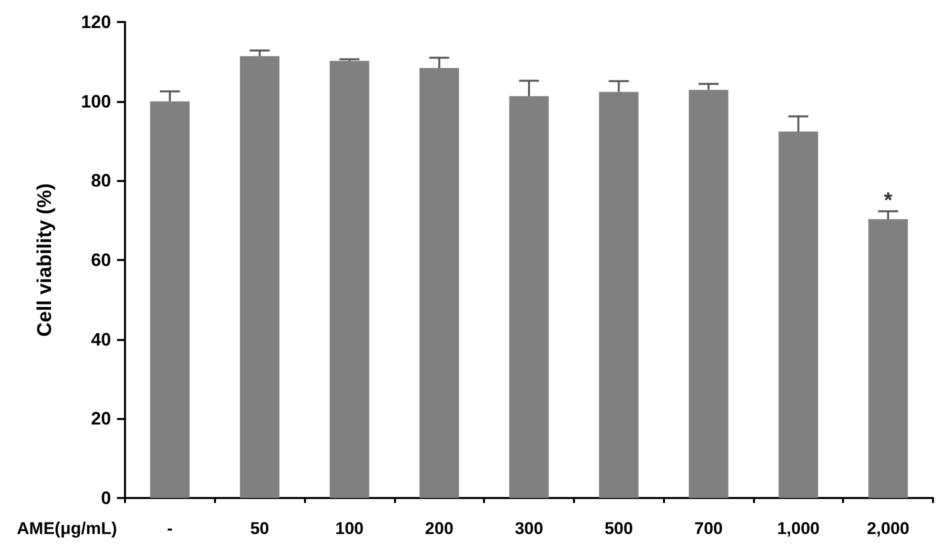 This screenshot has width=945, height=546. Describe the element at coordinates (260, 528) in the screenshot. I see `x-tick-label: 50` at that location.